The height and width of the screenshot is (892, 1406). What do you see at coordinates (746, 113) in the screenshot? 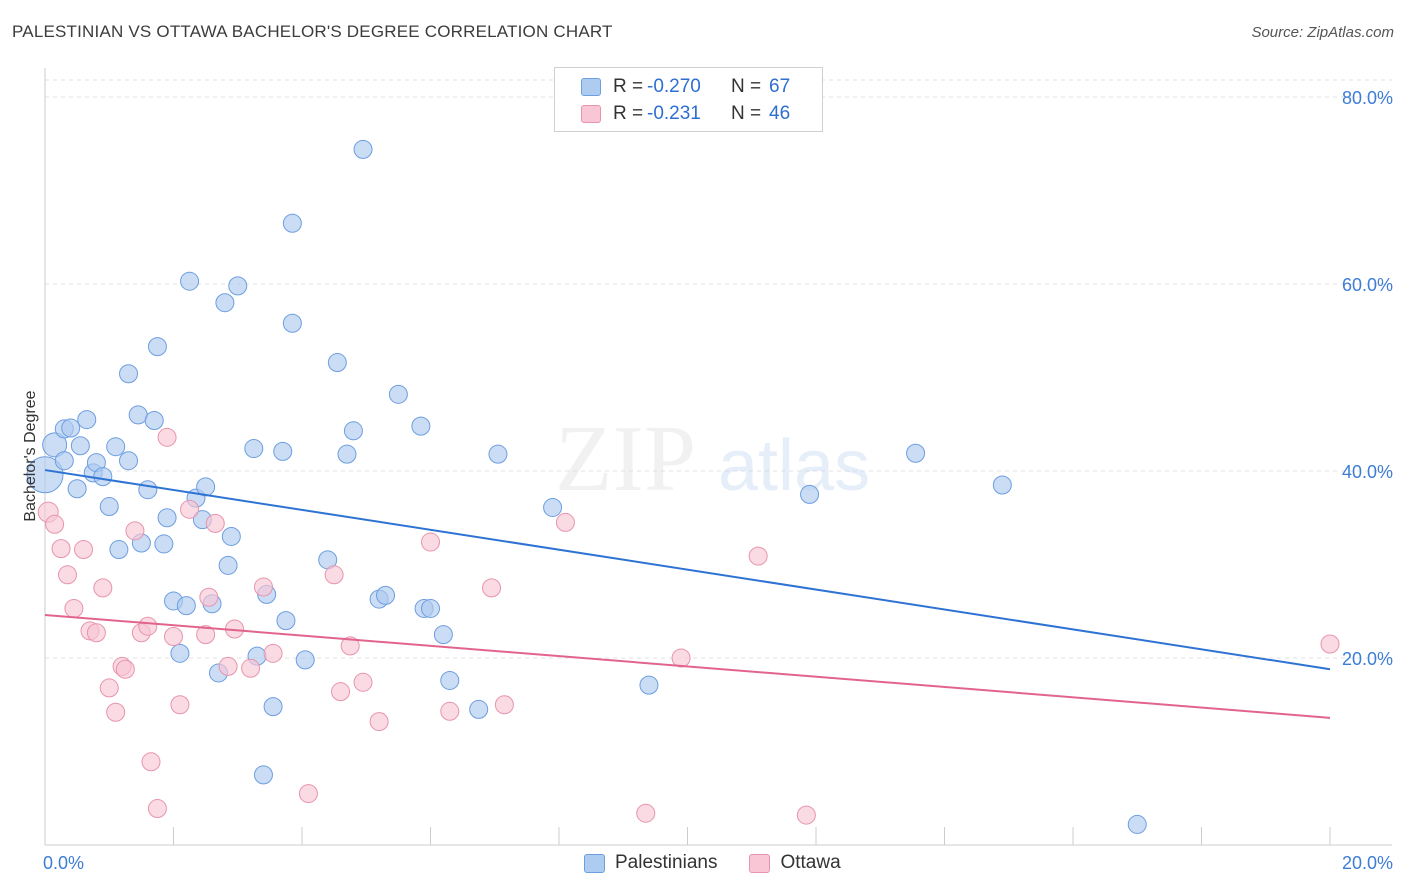
I see `n-label: N =` at bounding box center [746, 113].